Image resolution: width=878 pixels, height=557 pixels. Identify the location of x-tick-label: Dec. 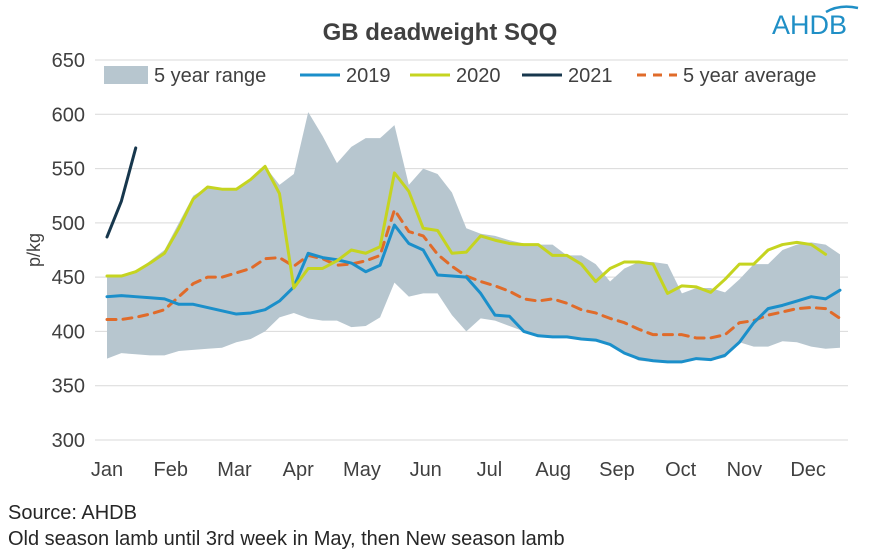
(808, 470).